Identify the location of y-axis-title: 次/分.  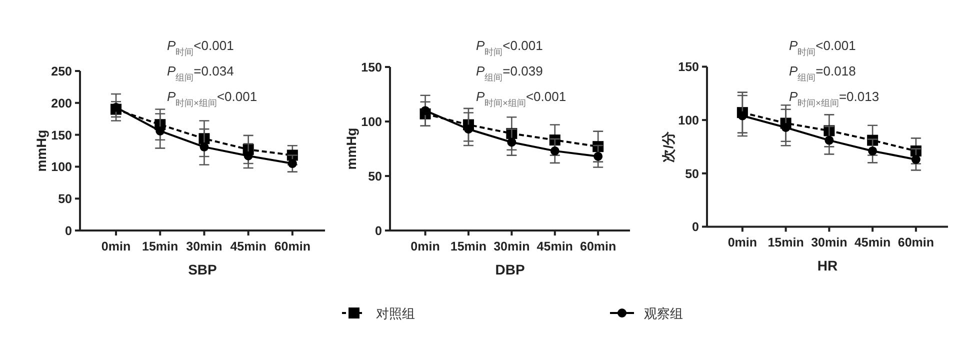
(668, 146).